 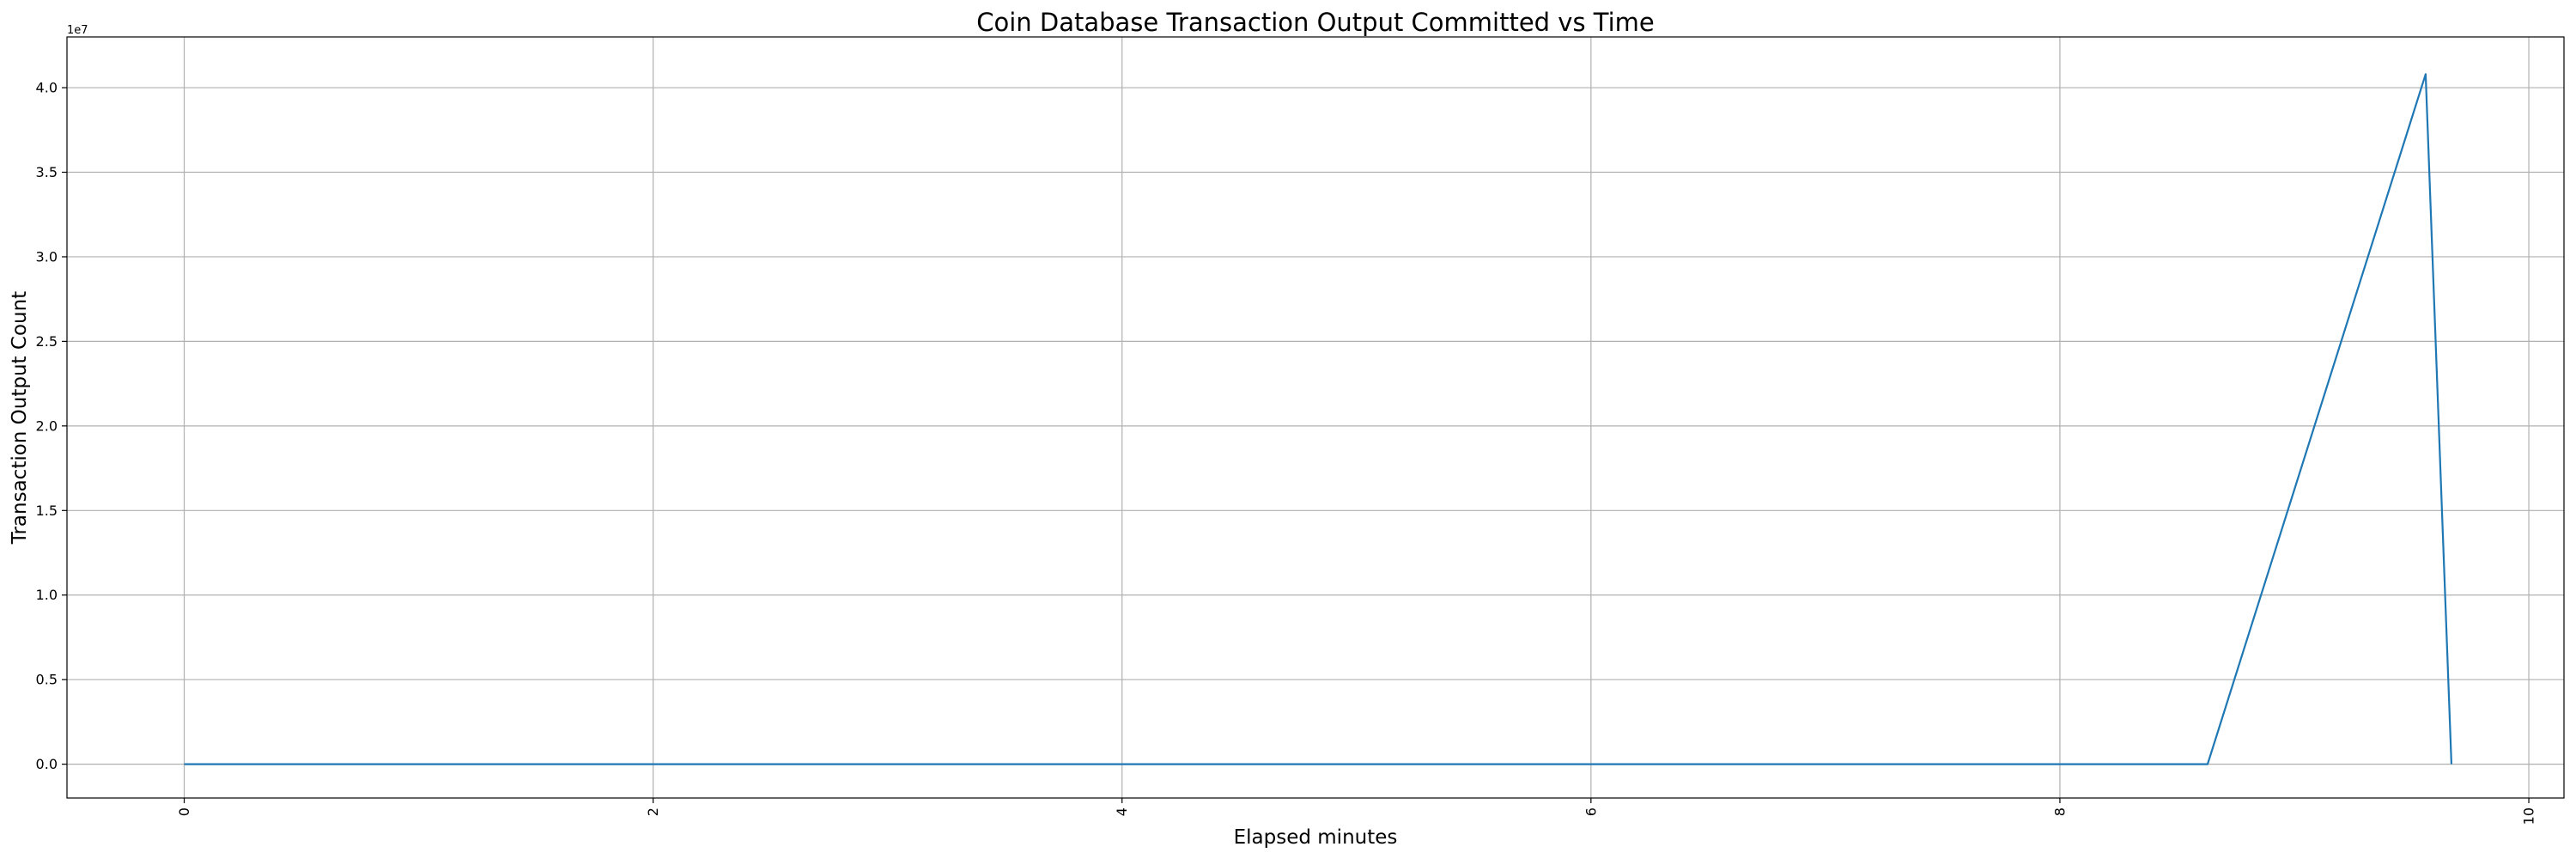 I want to click on y-tick-label: 2.0, so click(x=47, y=426).